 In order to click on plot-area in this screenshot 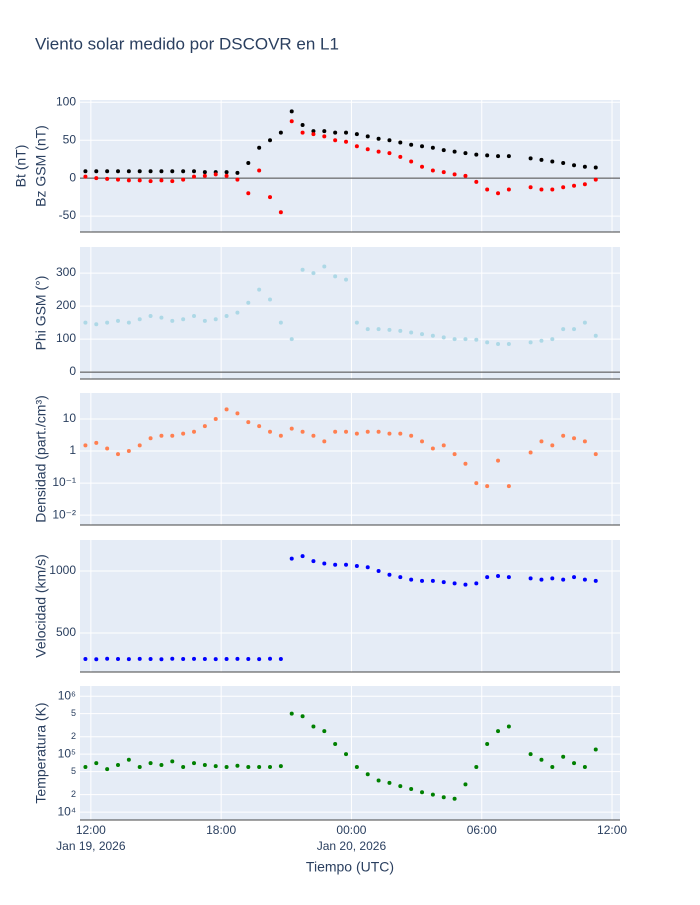, I will do `click(350, 753)`.